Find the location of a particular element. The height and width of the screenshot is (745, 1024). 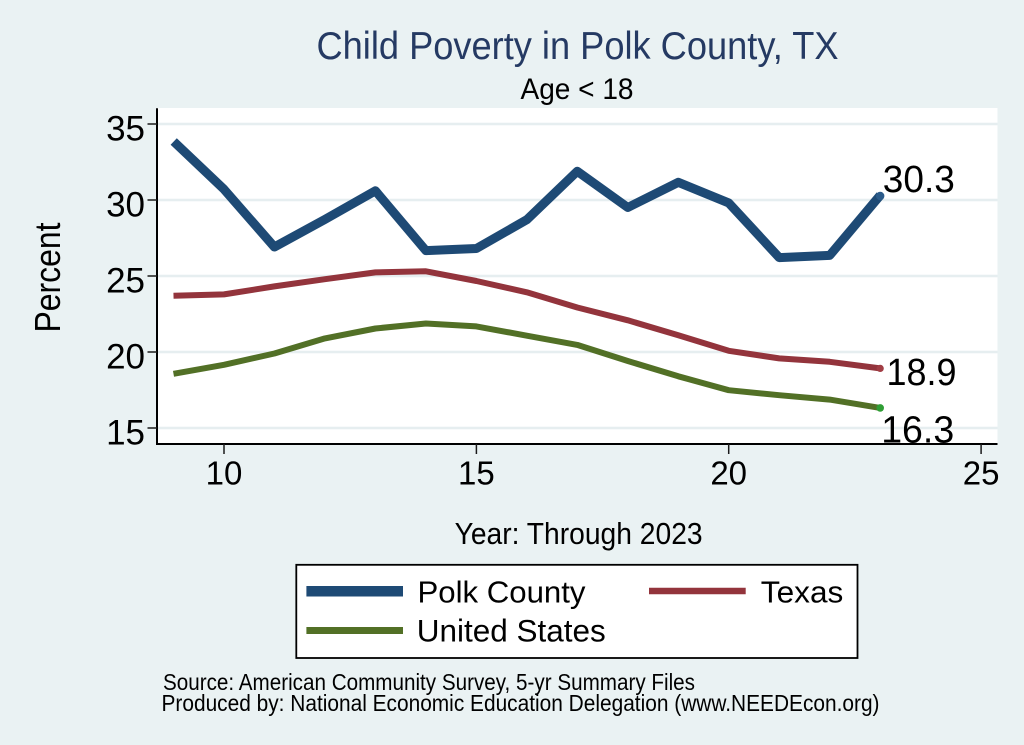

svg-text: 35 is located at coordinates (125, 129).